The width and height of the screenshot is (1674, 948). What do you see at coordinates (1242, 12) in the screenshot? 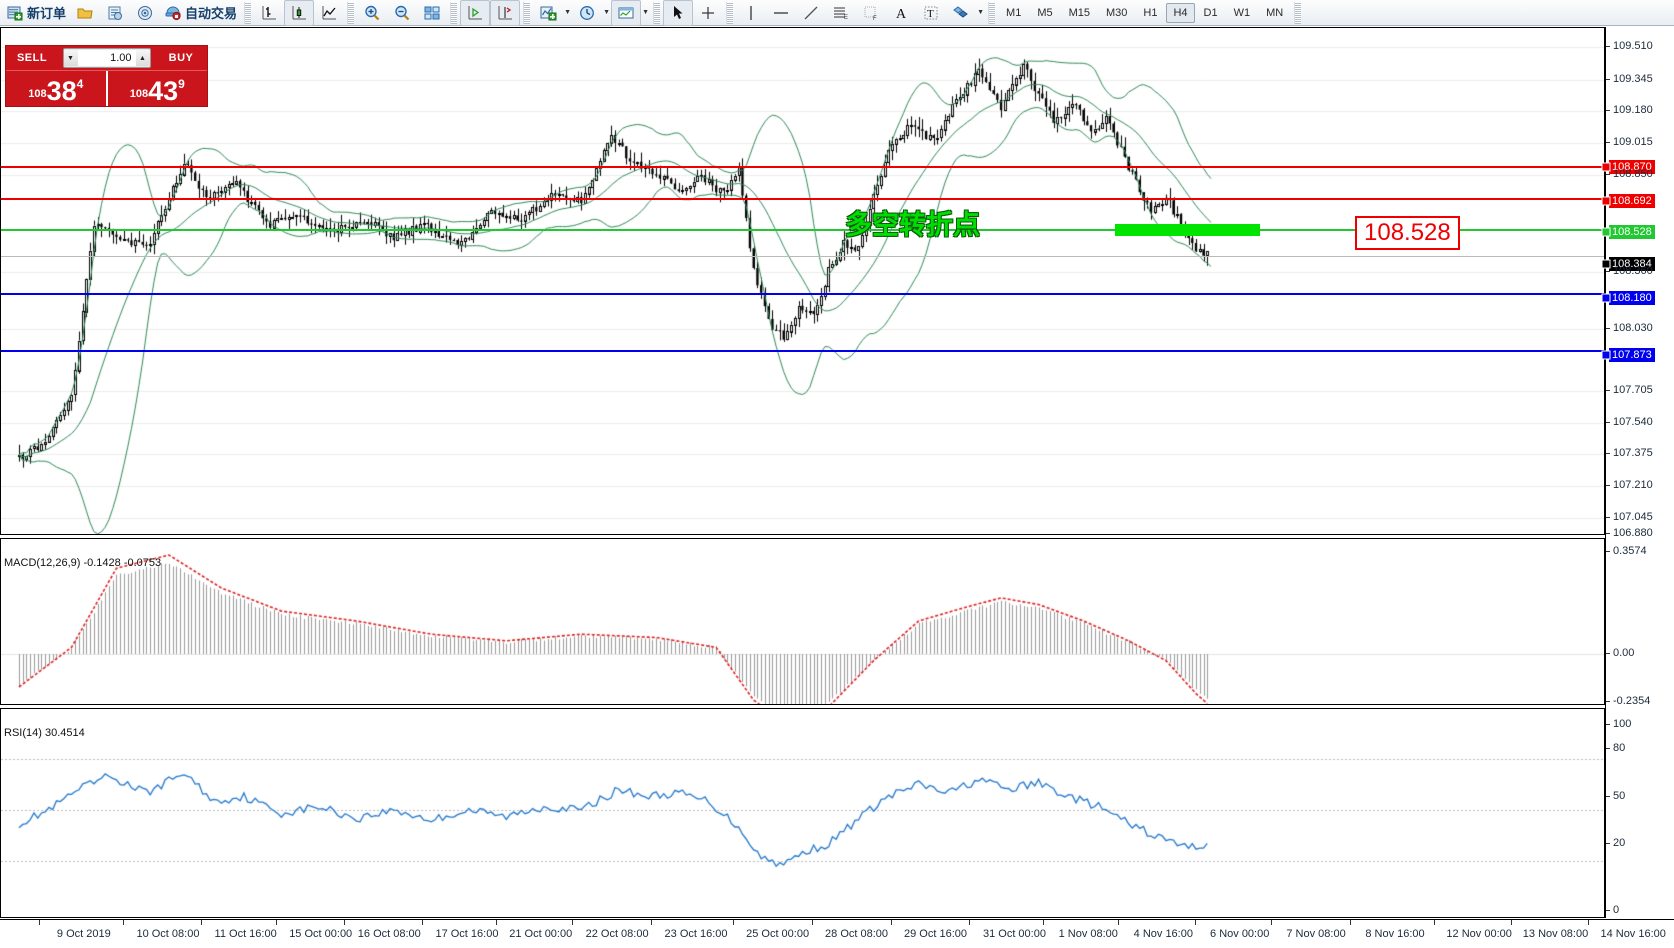
I see `timeframe-w1: W1` at bounding box center [1242, 12].